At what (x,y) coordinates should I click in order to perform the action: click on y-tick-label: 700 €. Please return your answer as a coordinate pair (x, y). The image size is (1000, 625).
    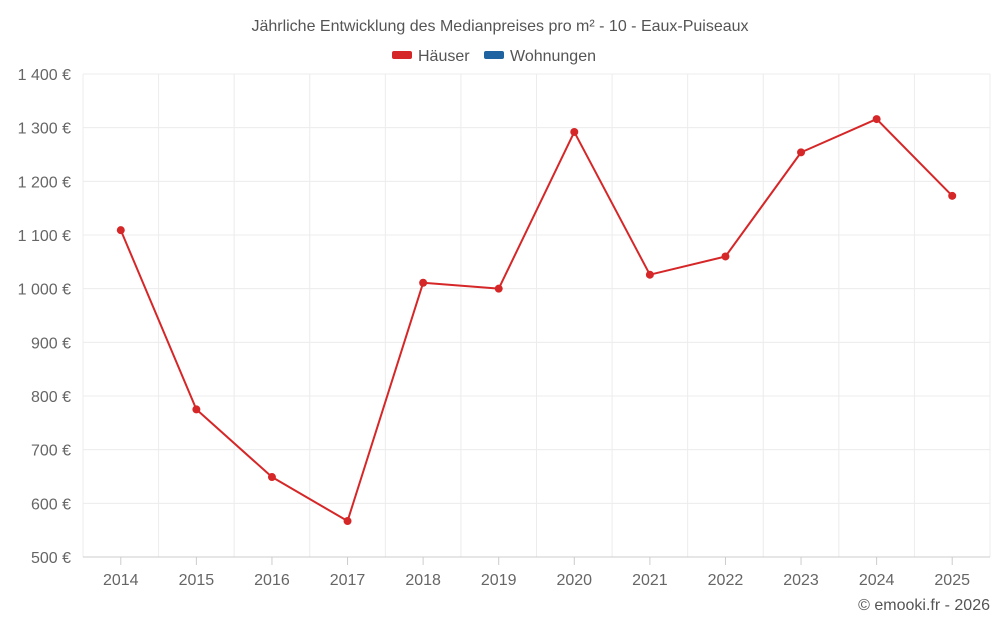
    Looking at the image, I should click on (51, 451).